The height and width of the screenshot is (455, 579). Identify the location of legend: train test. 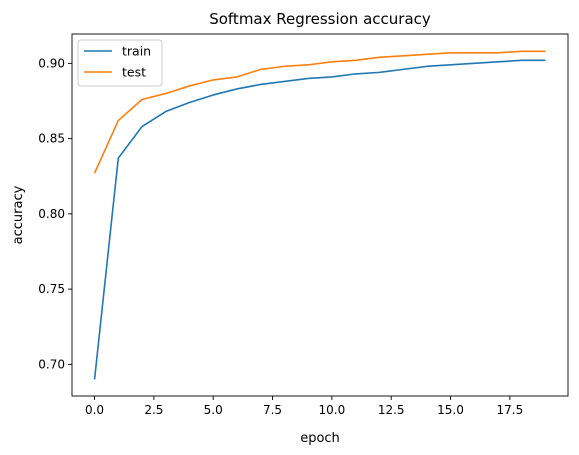
(120, 63).